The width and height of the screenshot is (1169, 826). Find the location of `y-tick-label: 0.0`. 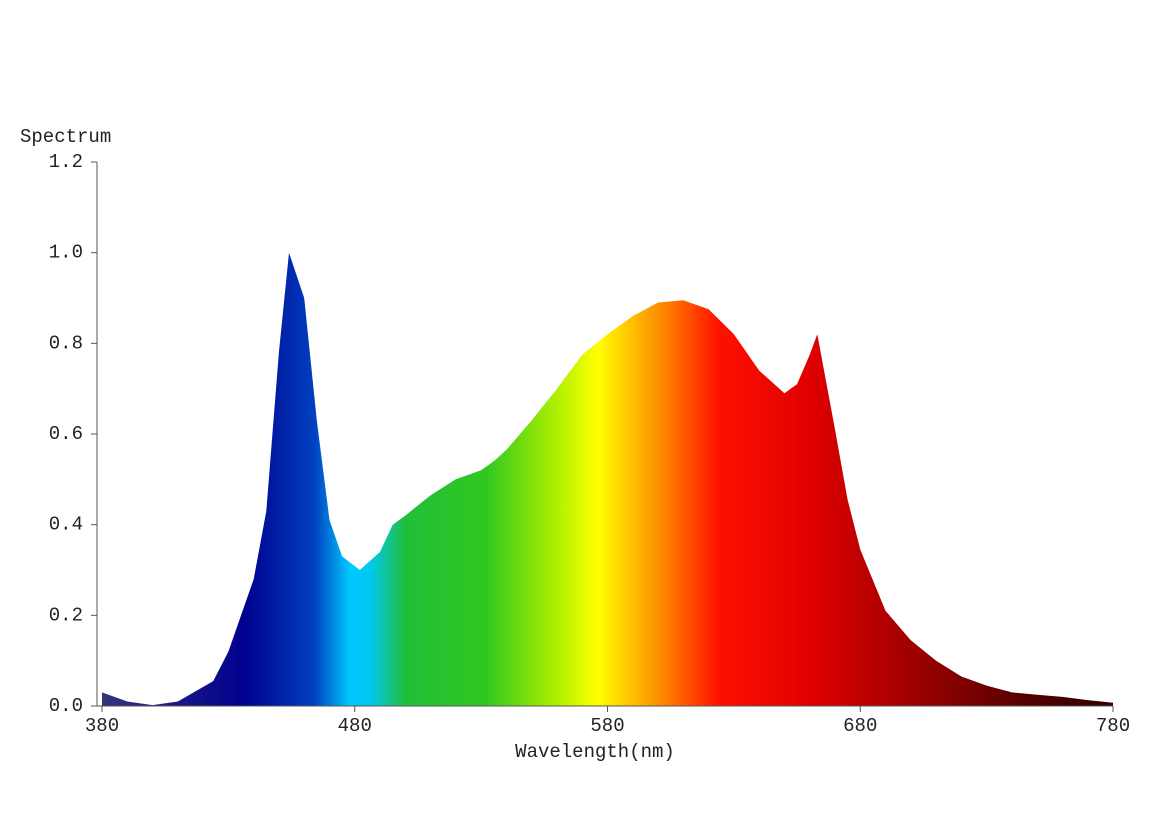

y-tick-label: 0.0 is located at coordinates (66, 706).